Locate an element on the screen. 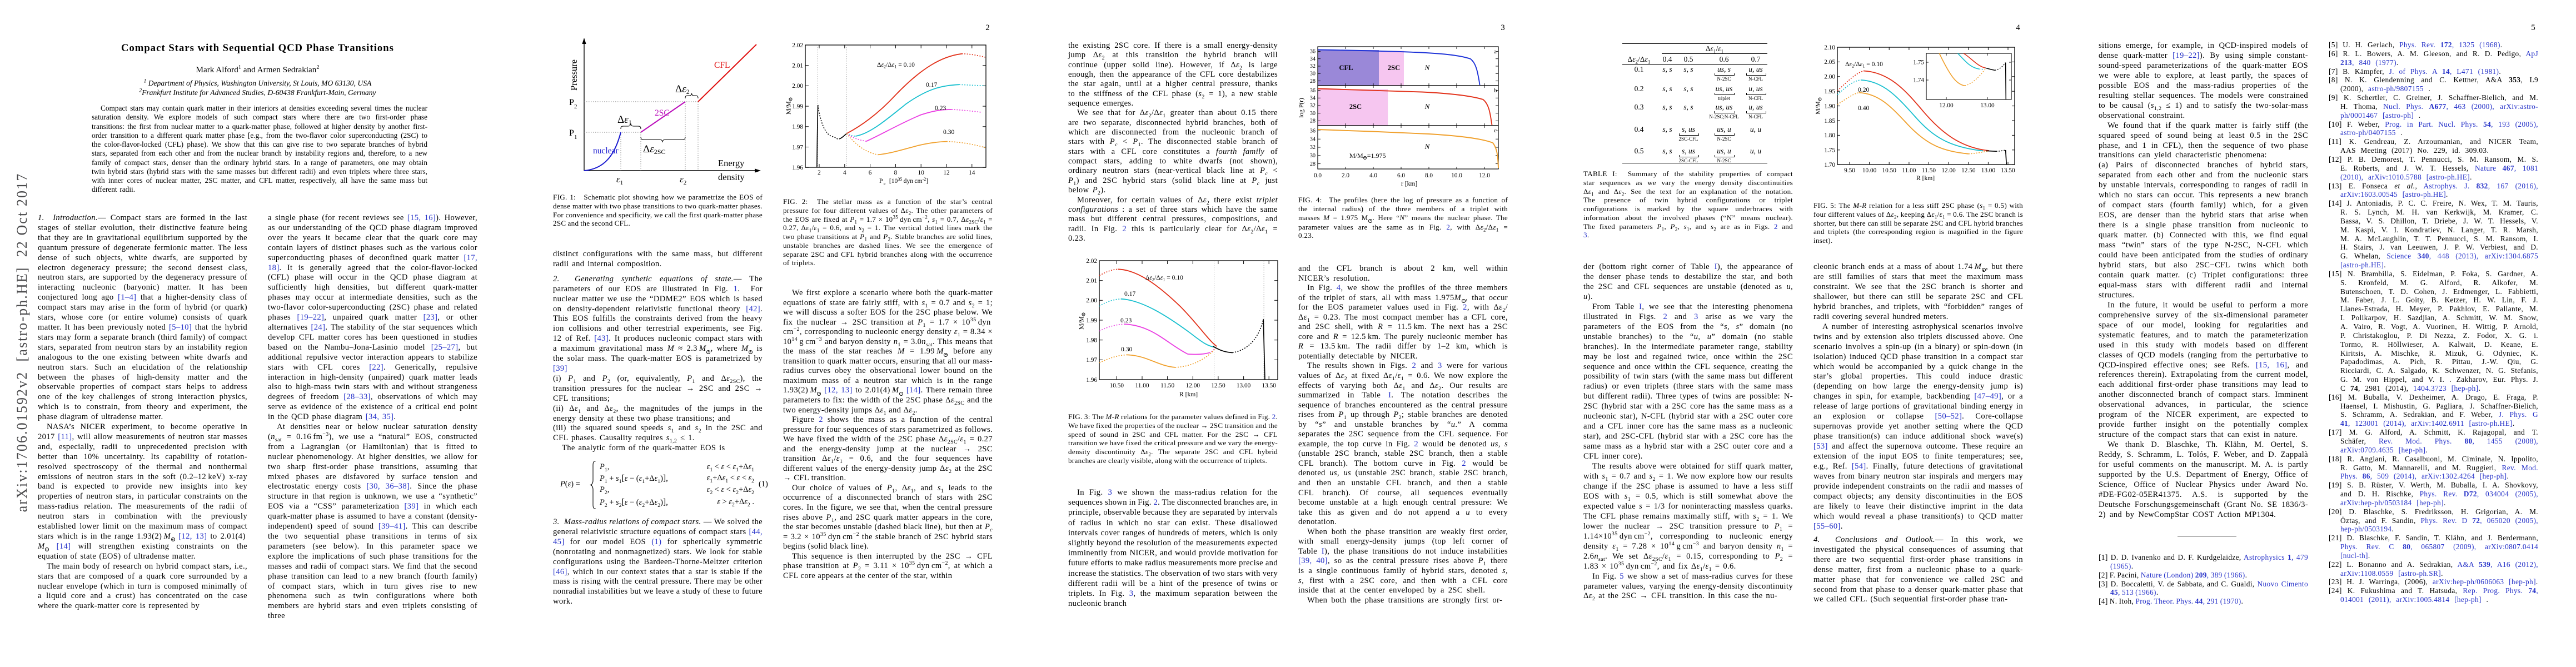  svg-text: 12.50 is located at coordinates (1218, 385).